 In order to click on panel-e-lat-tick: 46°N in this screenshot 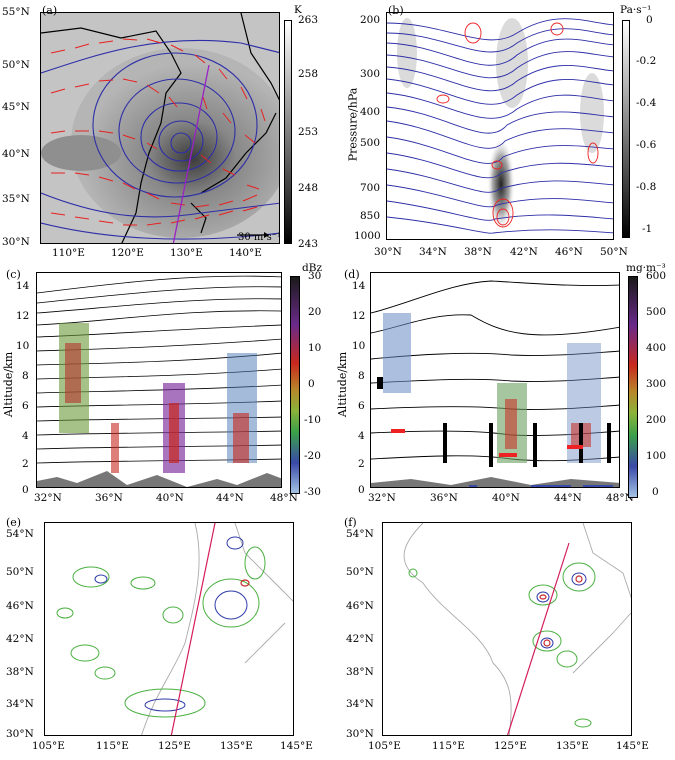, I will do `click(20, 606)`.